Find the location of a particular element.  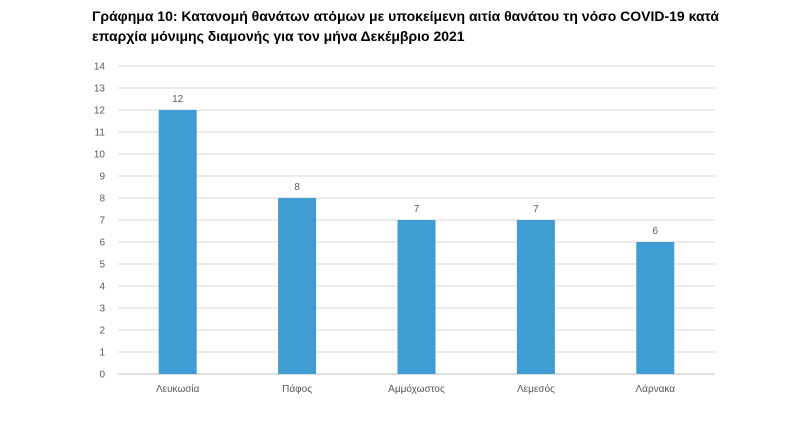

y-tick-label: 9 is located at coordinates (102, 177).